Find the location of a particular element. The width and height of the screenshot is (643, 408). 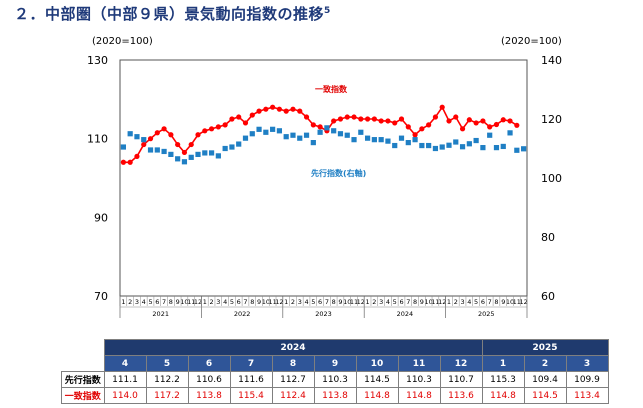

table-cell: 115.4 is located at coordinates (251, 395).